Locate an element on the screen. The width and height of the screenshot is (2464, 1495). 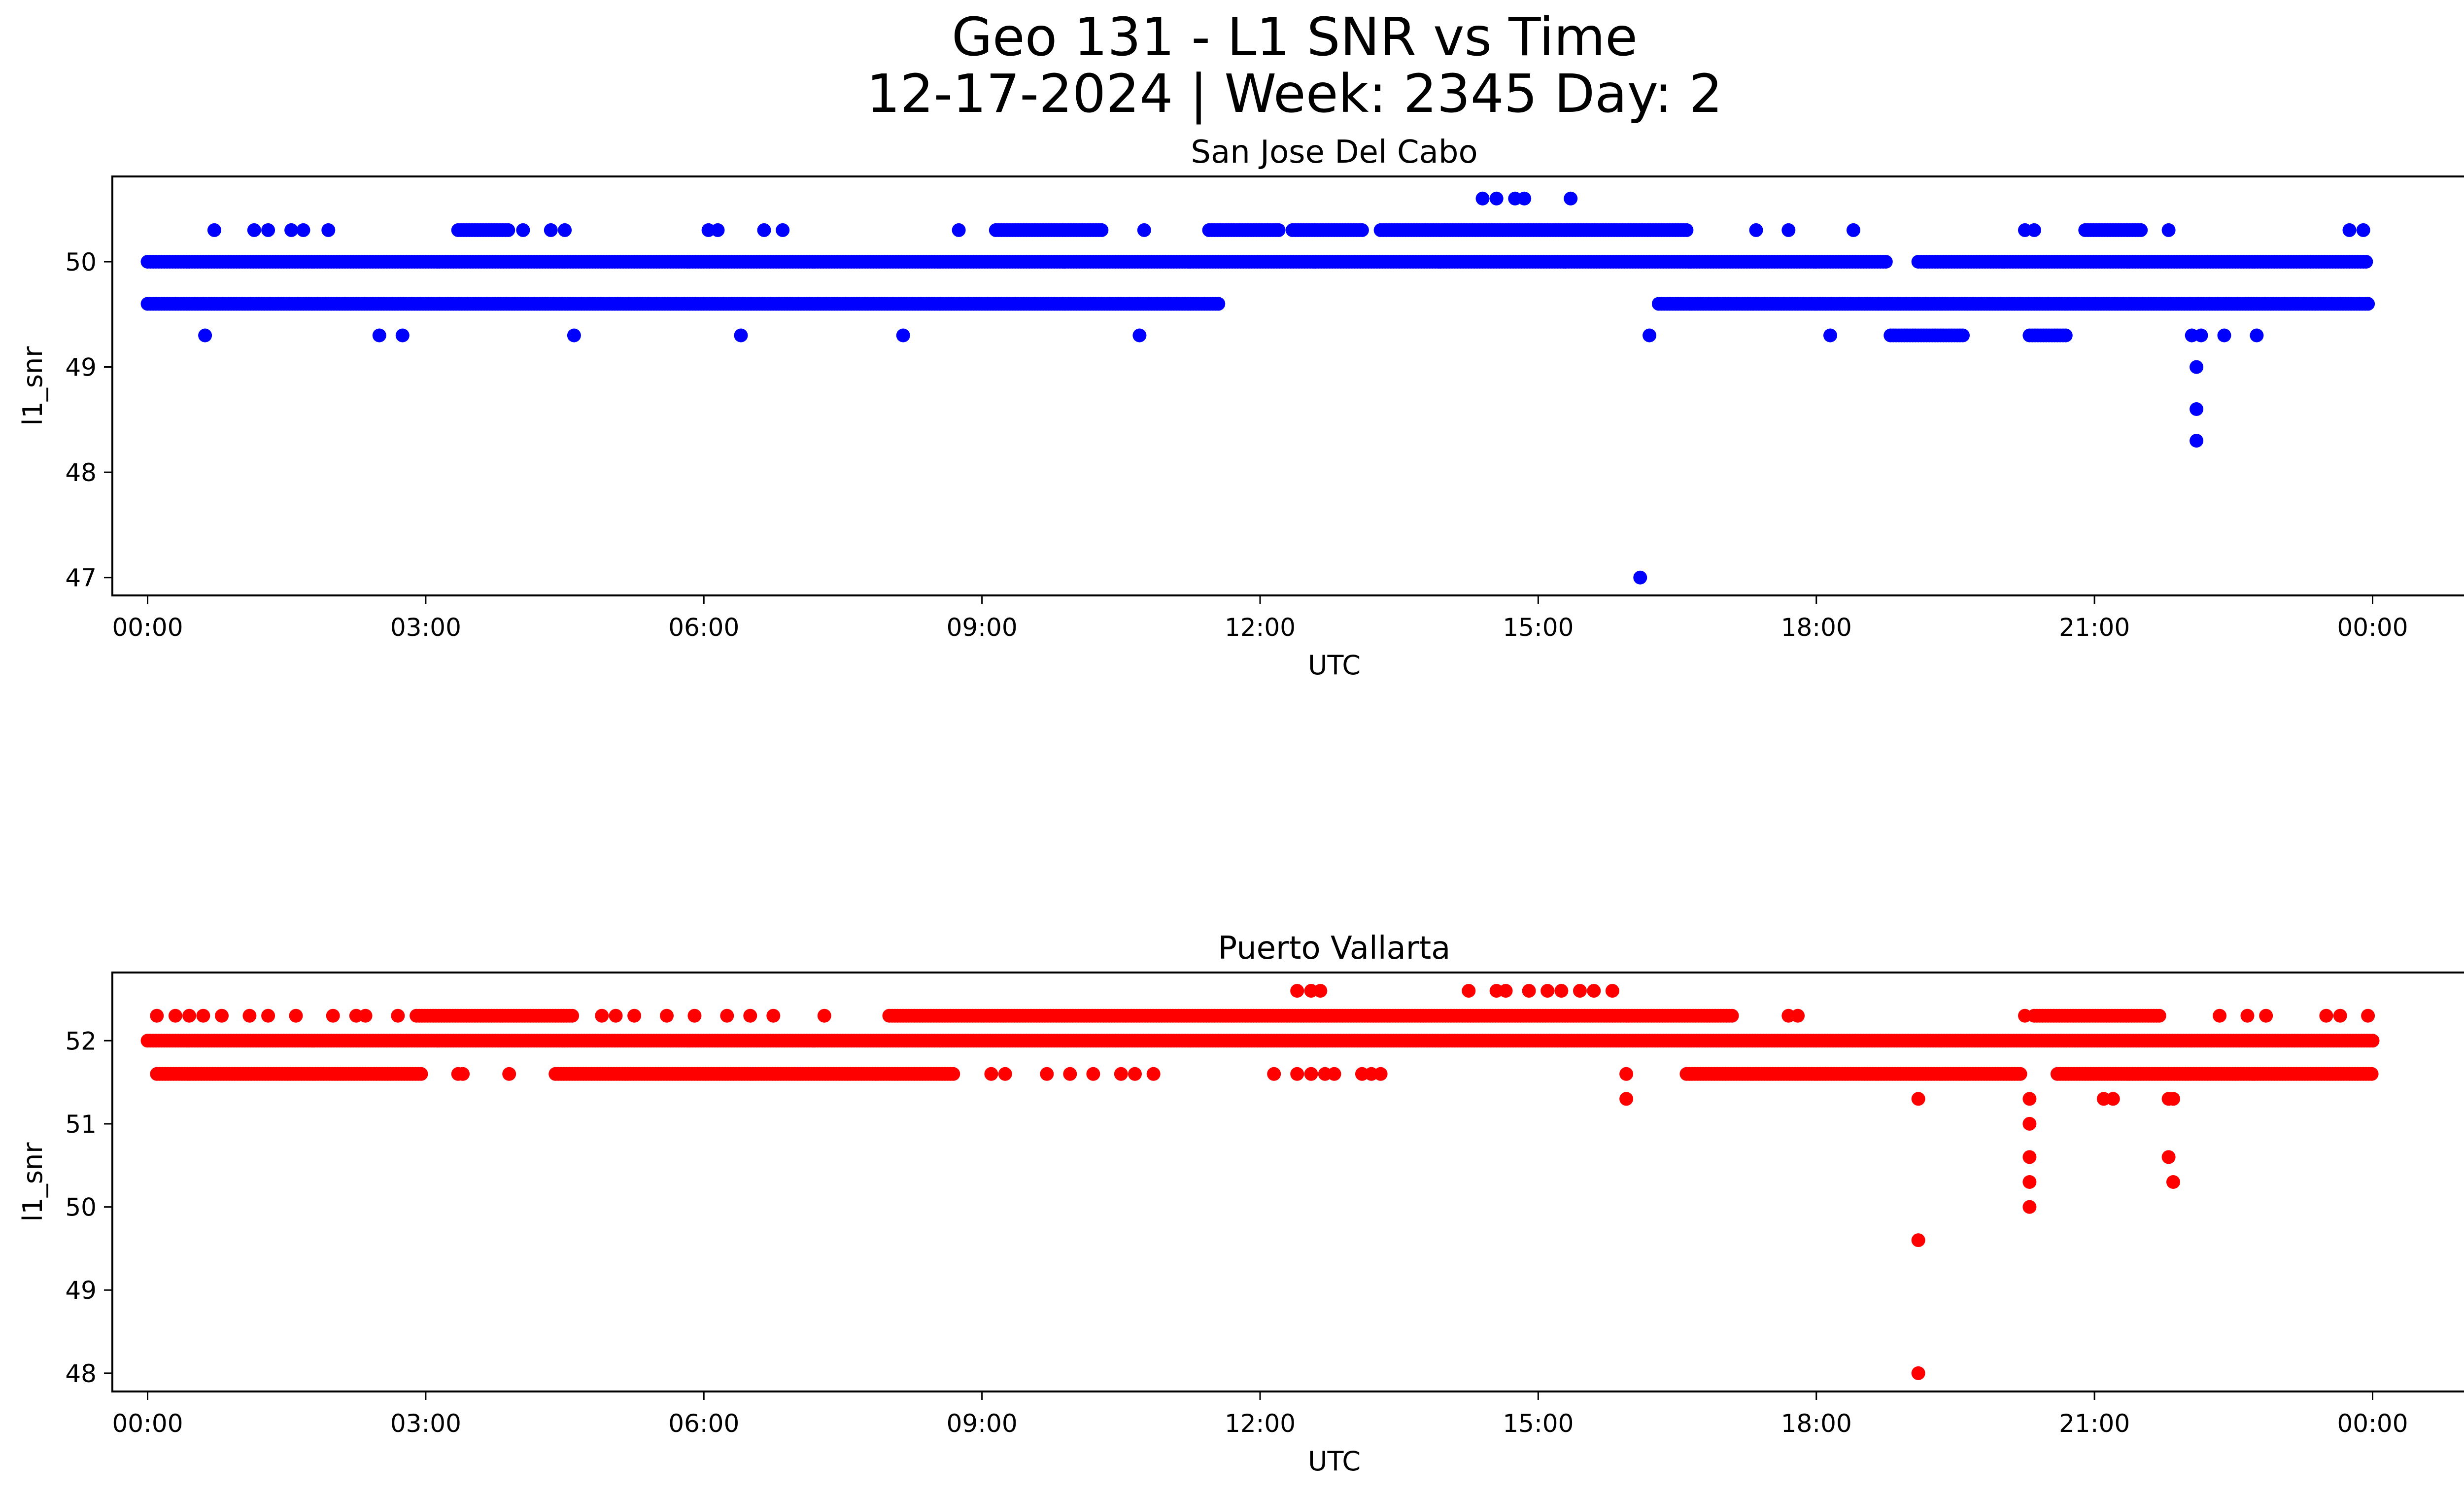
chart-1-y-tick-label: 48 is located at coordinates (81, 472).